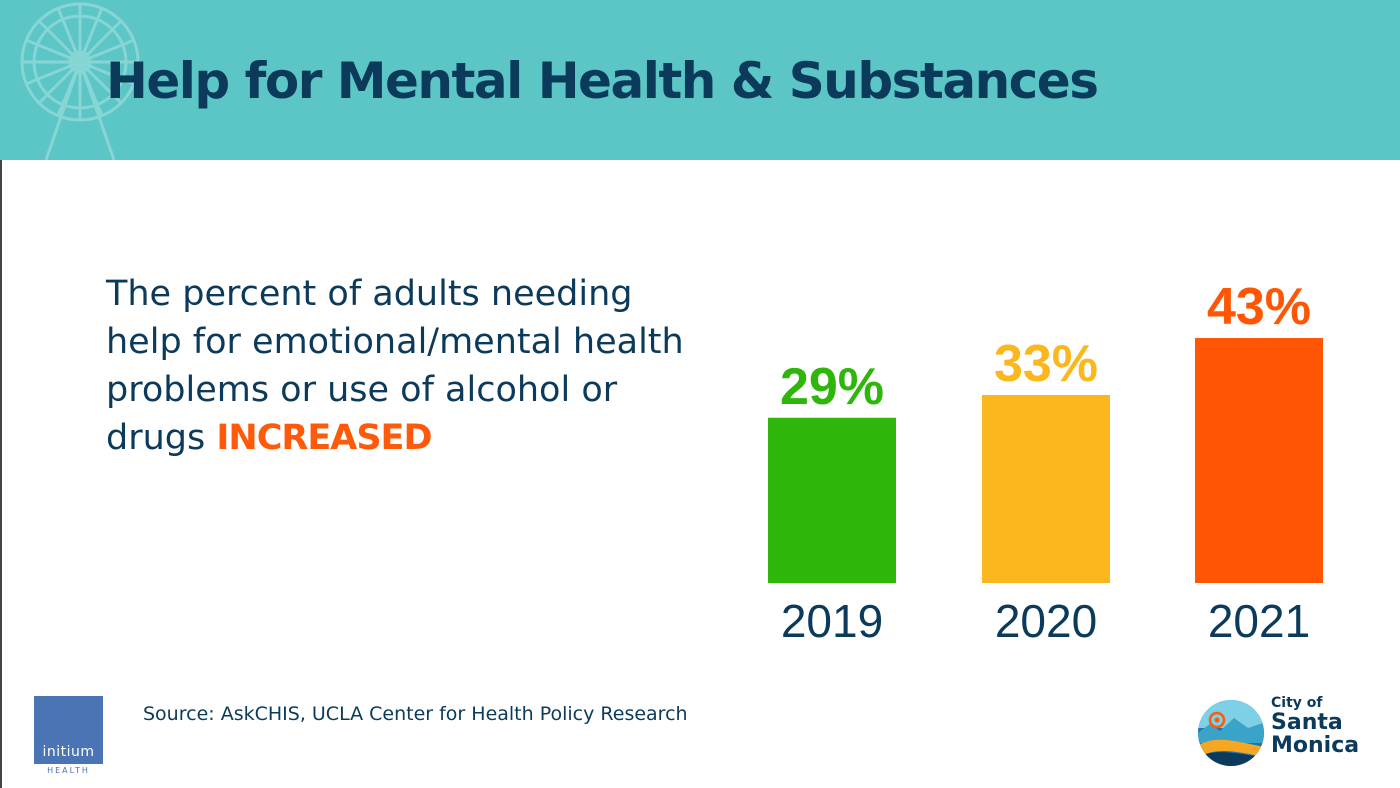  I want to click on data-label-2021: 43%, so click(1259, 307).